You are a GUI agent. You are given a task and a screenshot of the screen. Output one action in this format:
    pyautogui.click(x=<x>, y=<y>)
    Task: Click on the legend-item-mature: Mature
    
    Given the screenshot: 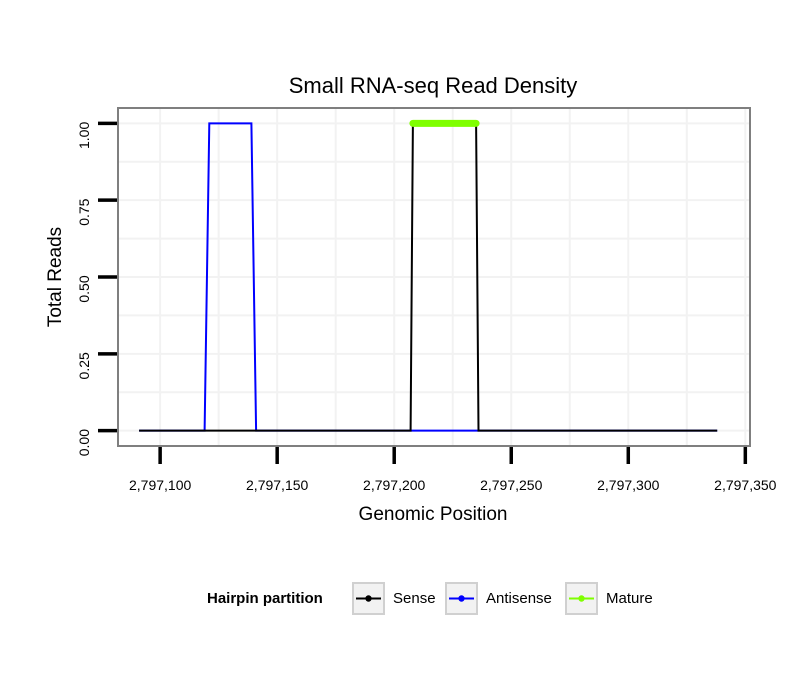 What is the action you would take?
    pyautogui.click(x=609, y=598)
    